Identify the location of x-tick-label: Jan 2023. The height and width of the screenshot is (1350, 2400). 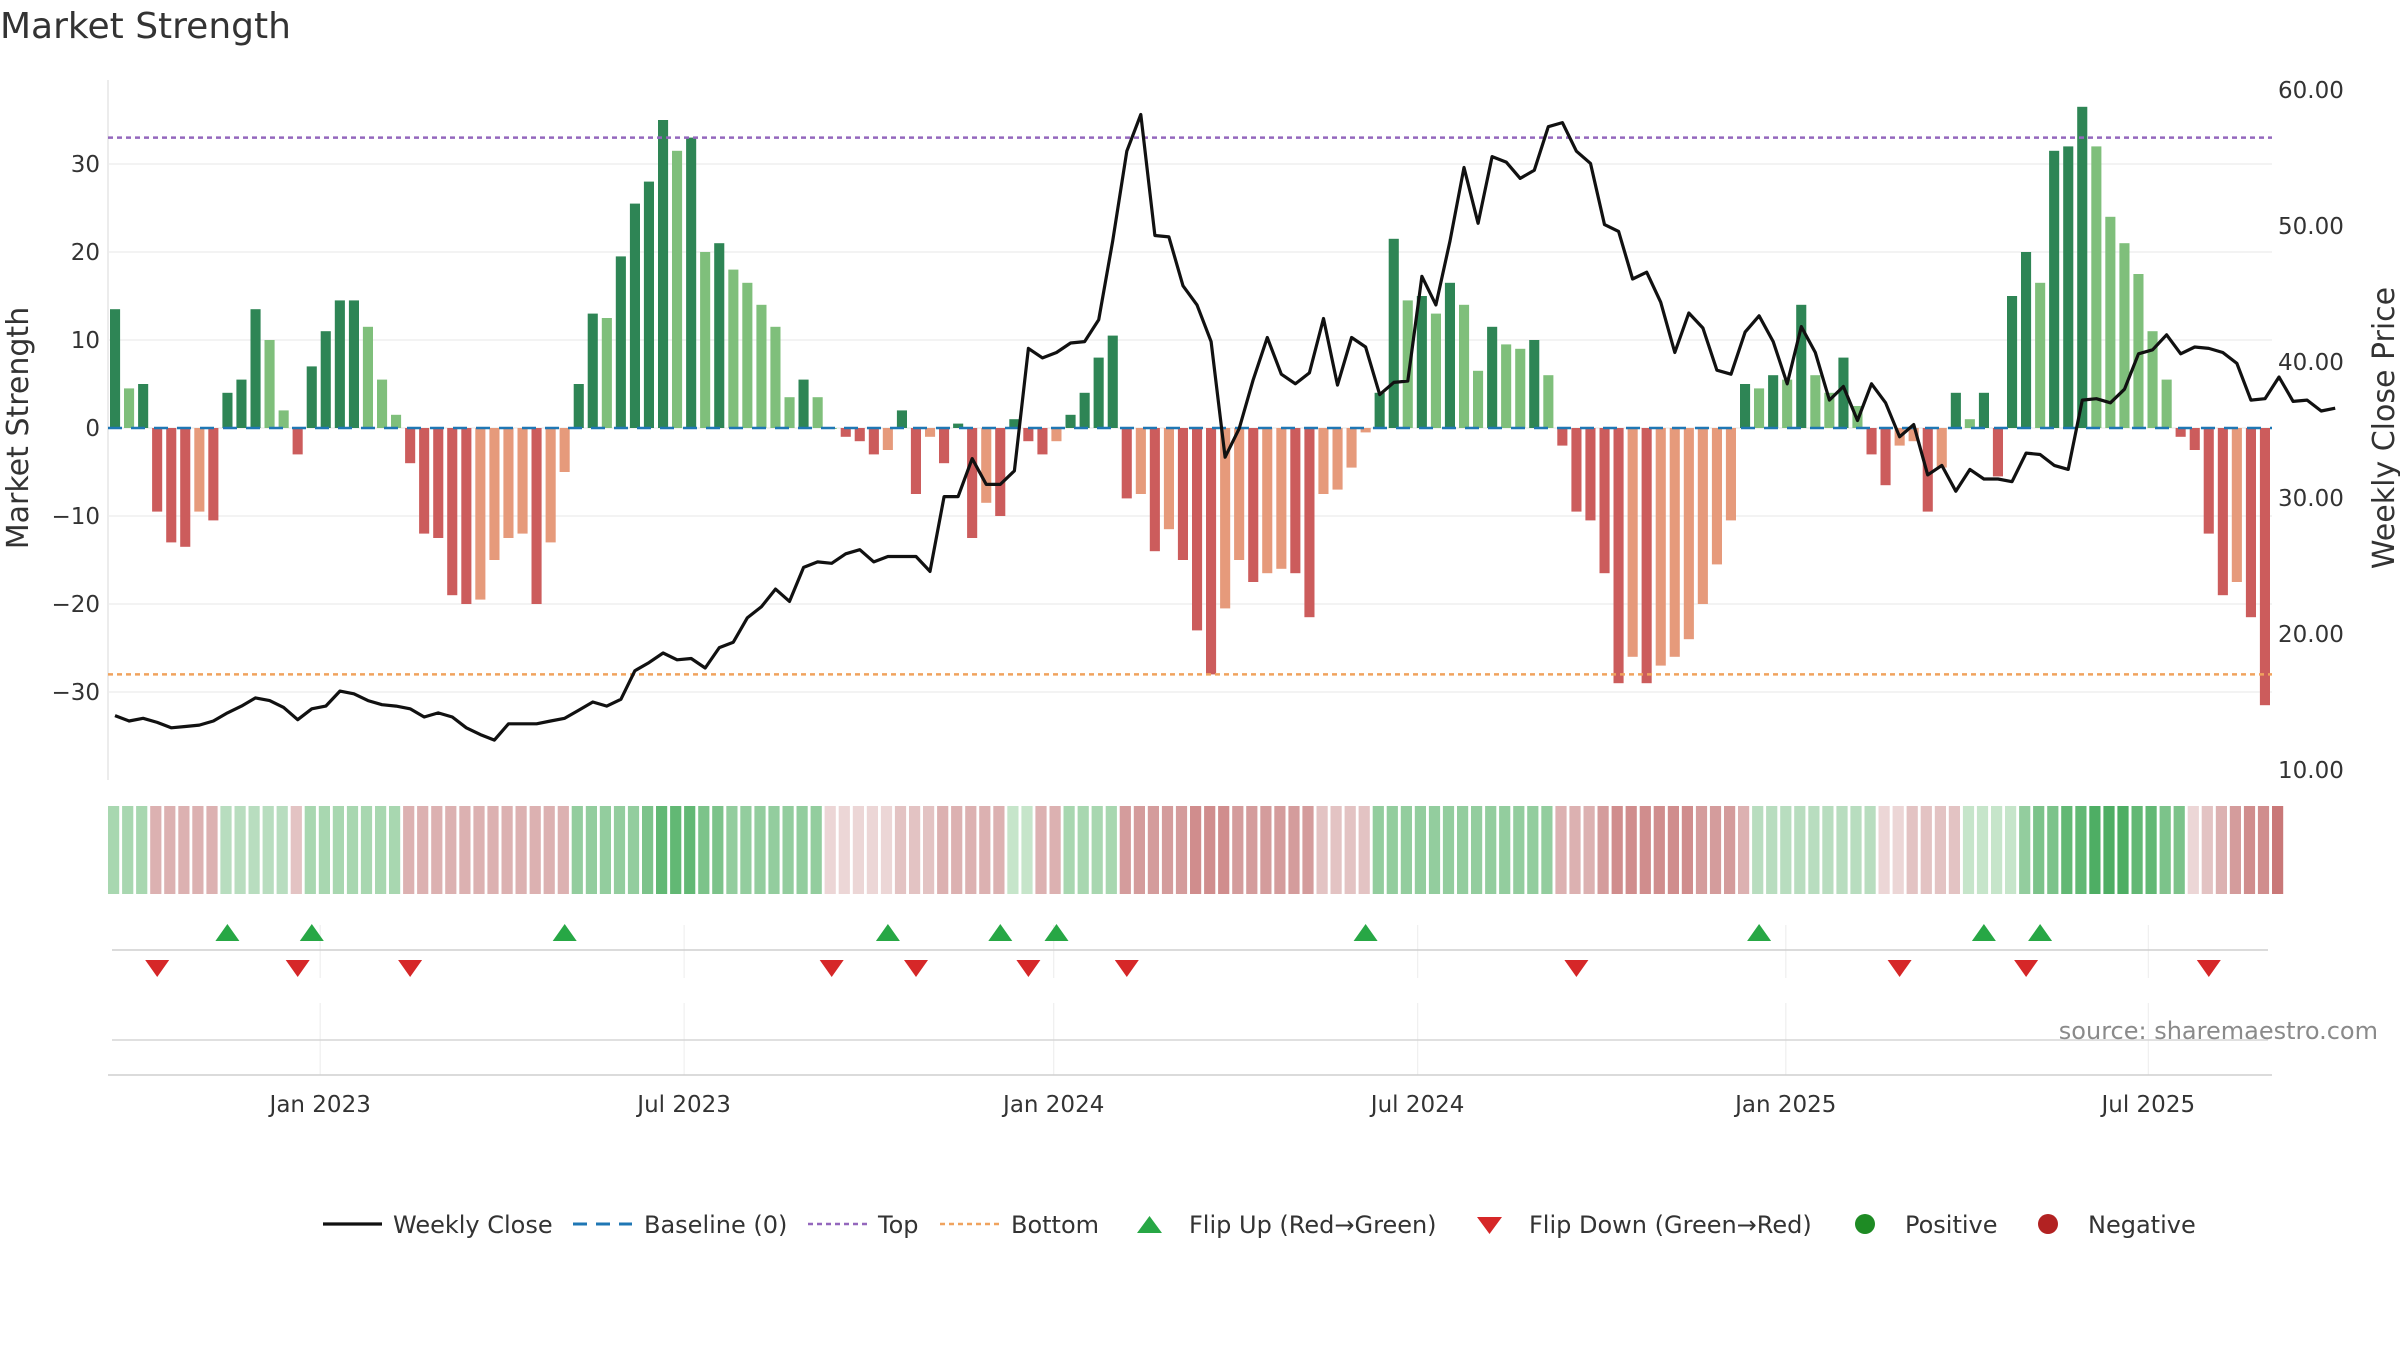
(319, 1105).